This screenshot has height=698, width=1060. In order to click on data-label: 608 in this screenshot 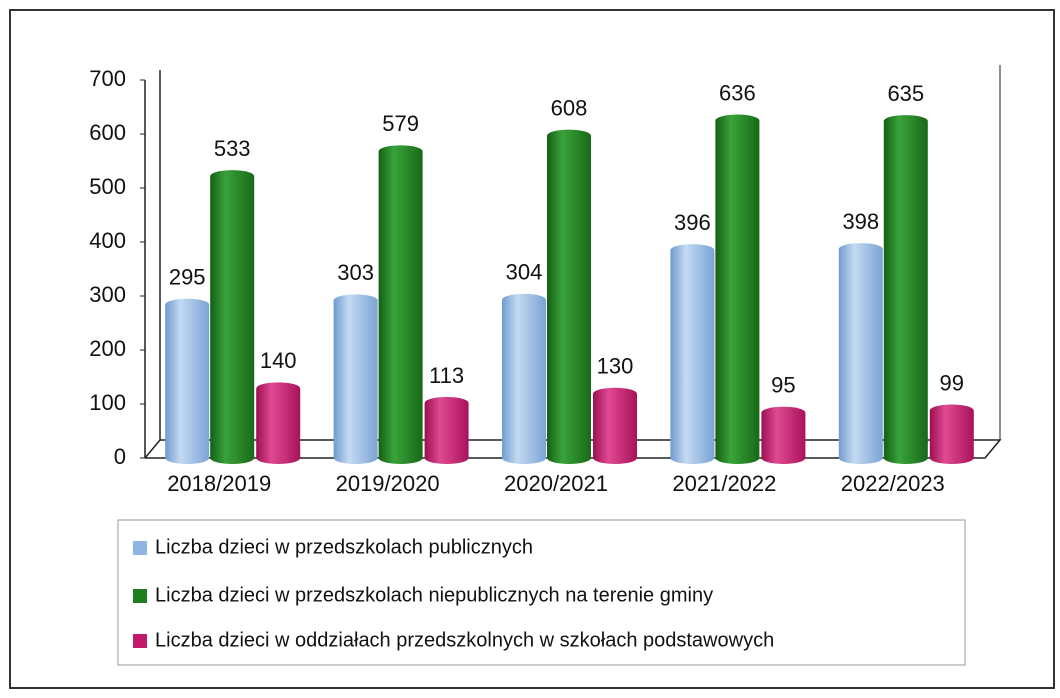, I will do `click(569, 107)`.